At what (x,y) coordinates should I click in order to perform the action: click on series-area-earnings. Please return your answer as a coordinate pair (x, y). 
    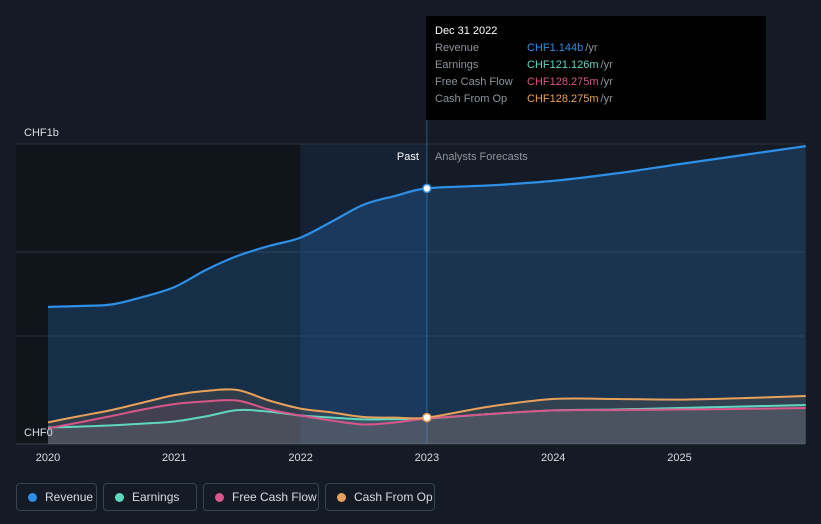
    Looking at the image, I should click on (427, 424).